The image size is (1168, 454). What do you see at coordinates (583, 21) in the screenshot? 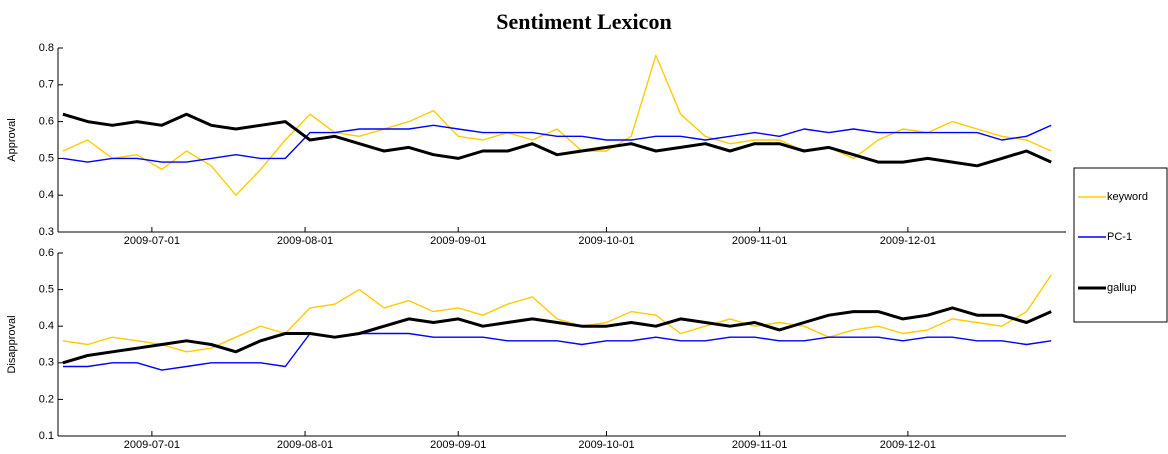
I see `chart-title: Sentiment Lexicon` at bounding box center [583, 21].